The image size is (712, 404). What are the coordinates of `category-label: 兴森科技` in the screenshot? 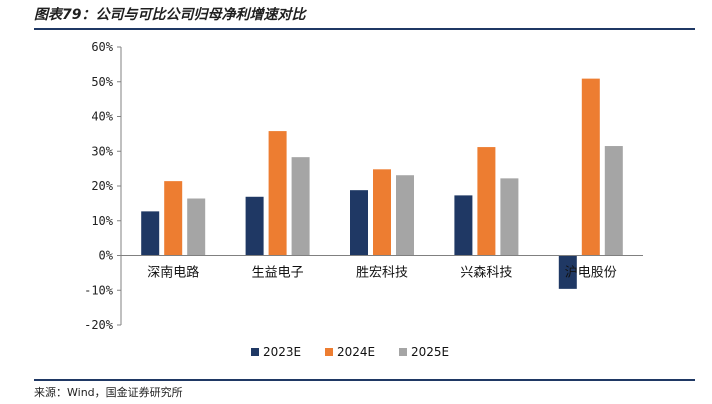 It's located at (486, 273).